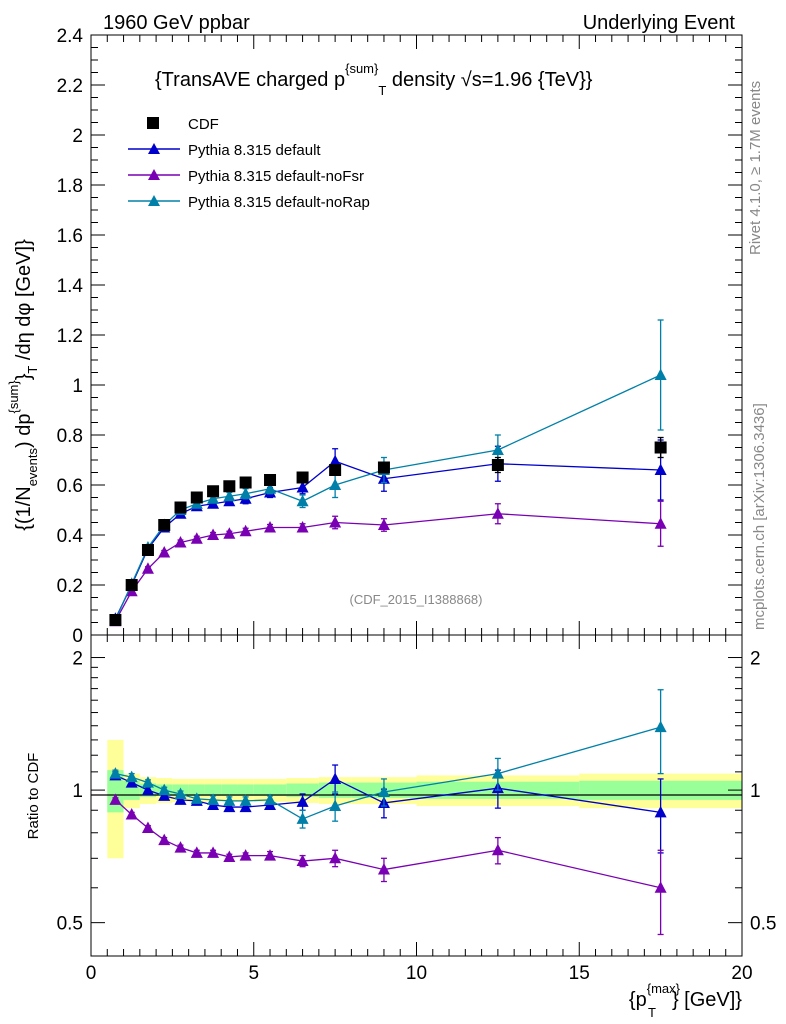 The image size is (786, 1024). Describe the element at coordinates (77, 791) in the screenshot. I see `ratio-ytick-label: 1` at that location.